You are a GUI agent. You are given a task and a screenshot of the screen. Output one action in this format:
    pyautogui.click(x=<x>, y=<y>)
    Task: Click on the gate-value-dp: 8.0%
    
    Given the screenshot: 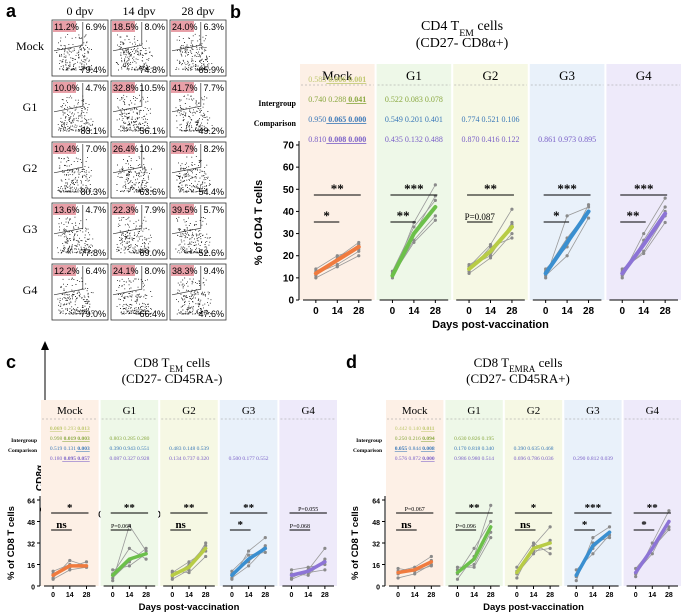 What is the action you would take?
    pyautogui.click(x=154, y=27)
    